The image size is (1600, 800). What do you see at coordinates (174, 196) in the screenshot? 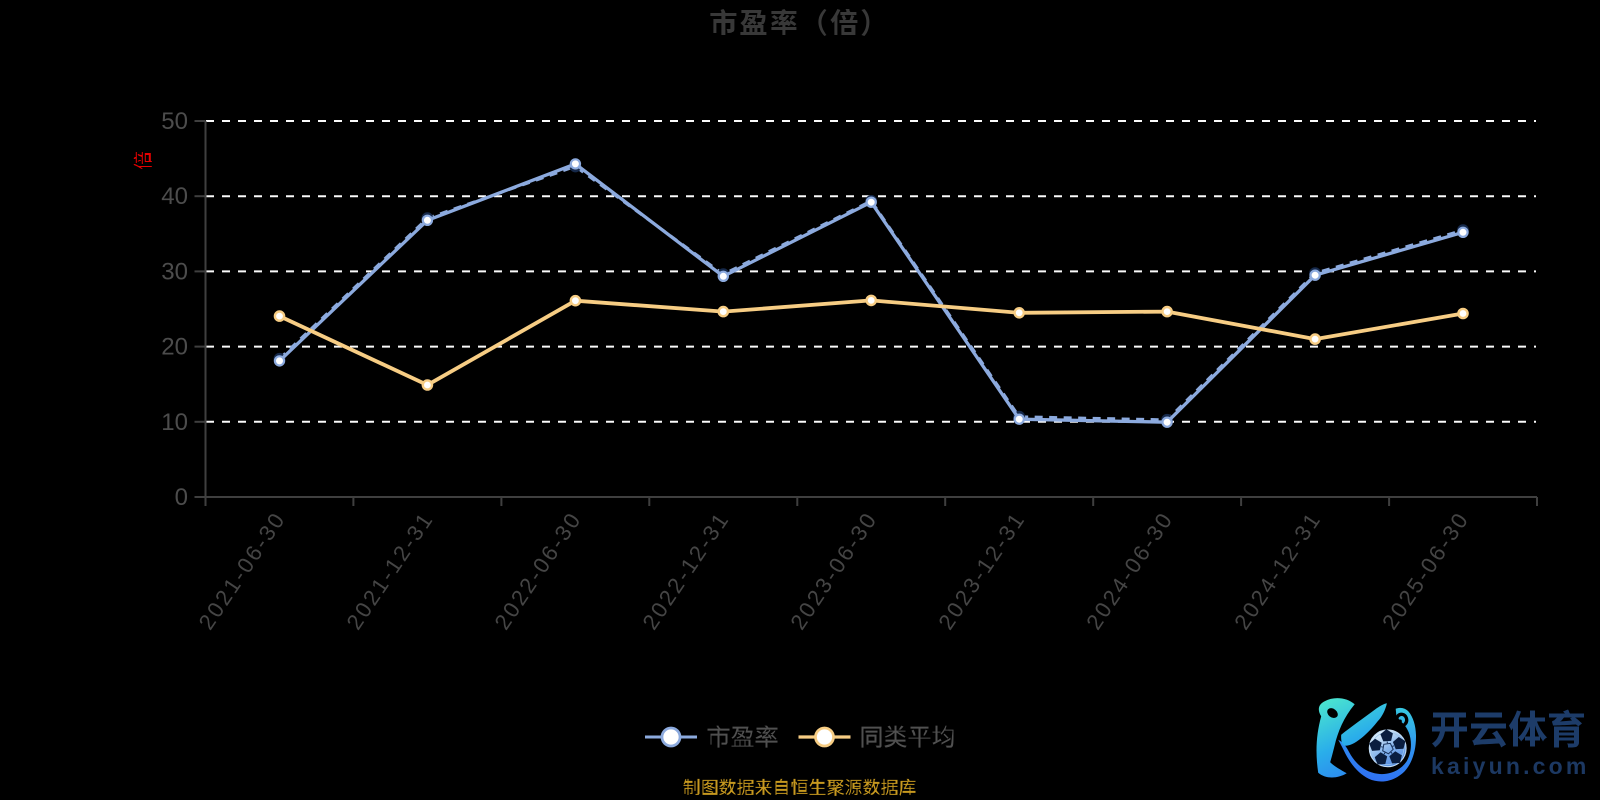
I see `svg-text: 40` at bounding box center [174, 196].